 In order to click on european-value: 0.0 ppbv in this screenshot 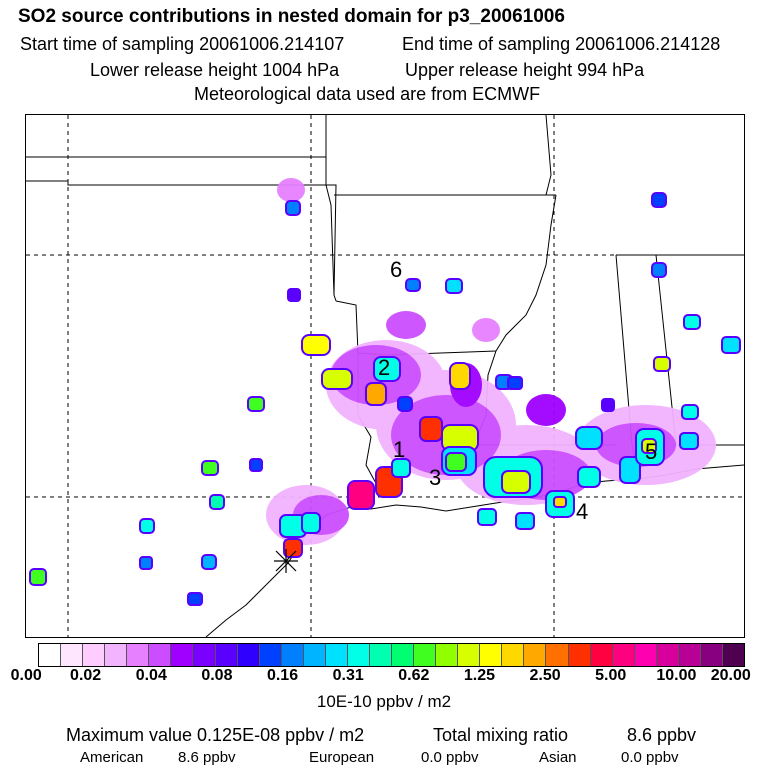, I will do `click(450, 757)`.